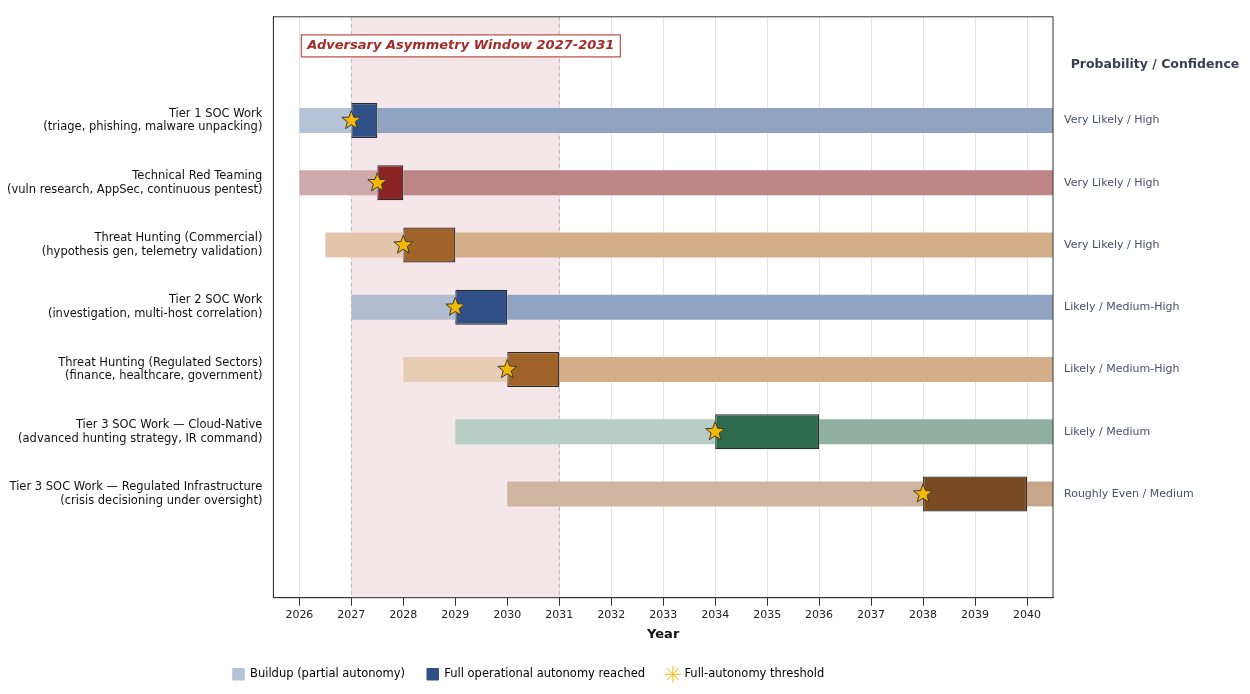  Describe the element at coordinates (754, 673) in the screenshot. I see `legend-label: Full-autonomy threshold` at that location.